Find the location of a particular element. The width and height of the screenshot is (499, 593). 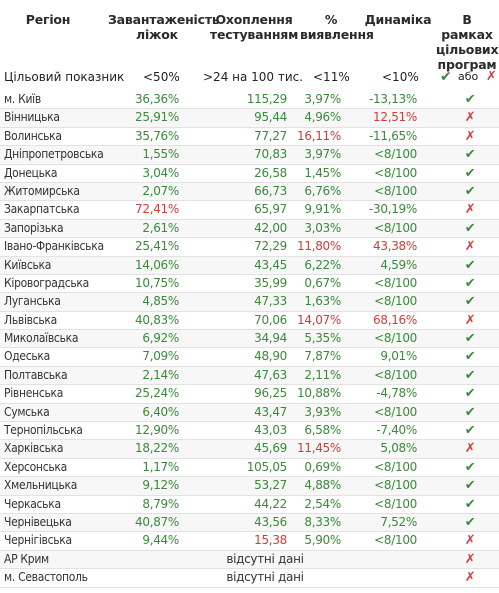

cell-testing: 115,29 is located at coordinates (267, 99).